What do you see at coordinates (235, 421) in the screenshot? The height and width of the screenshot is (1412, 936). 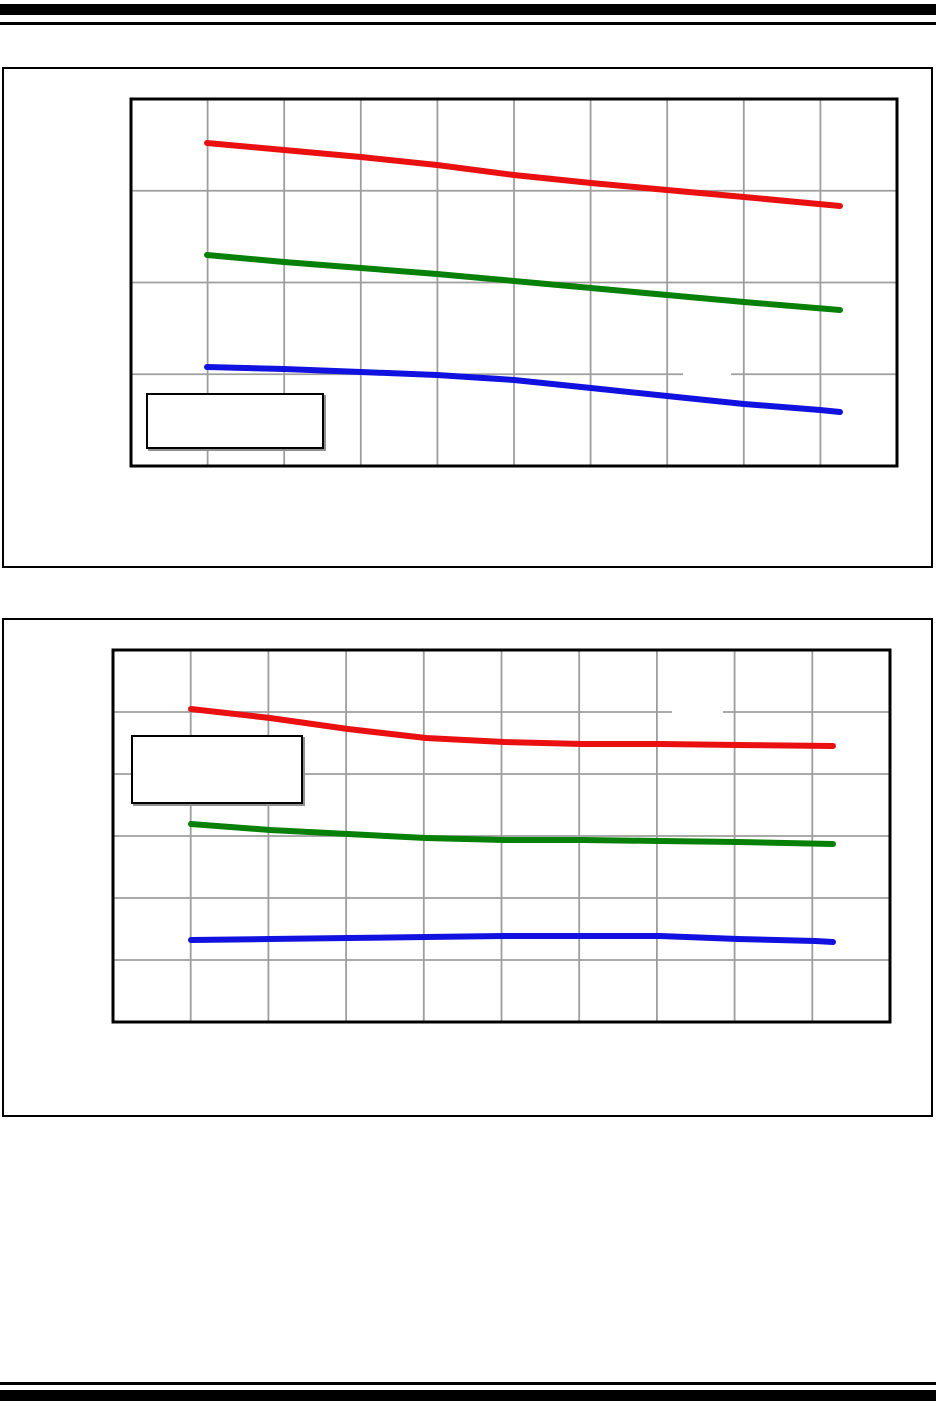 I see `legend-1-box` at bounding box center [235, 421].